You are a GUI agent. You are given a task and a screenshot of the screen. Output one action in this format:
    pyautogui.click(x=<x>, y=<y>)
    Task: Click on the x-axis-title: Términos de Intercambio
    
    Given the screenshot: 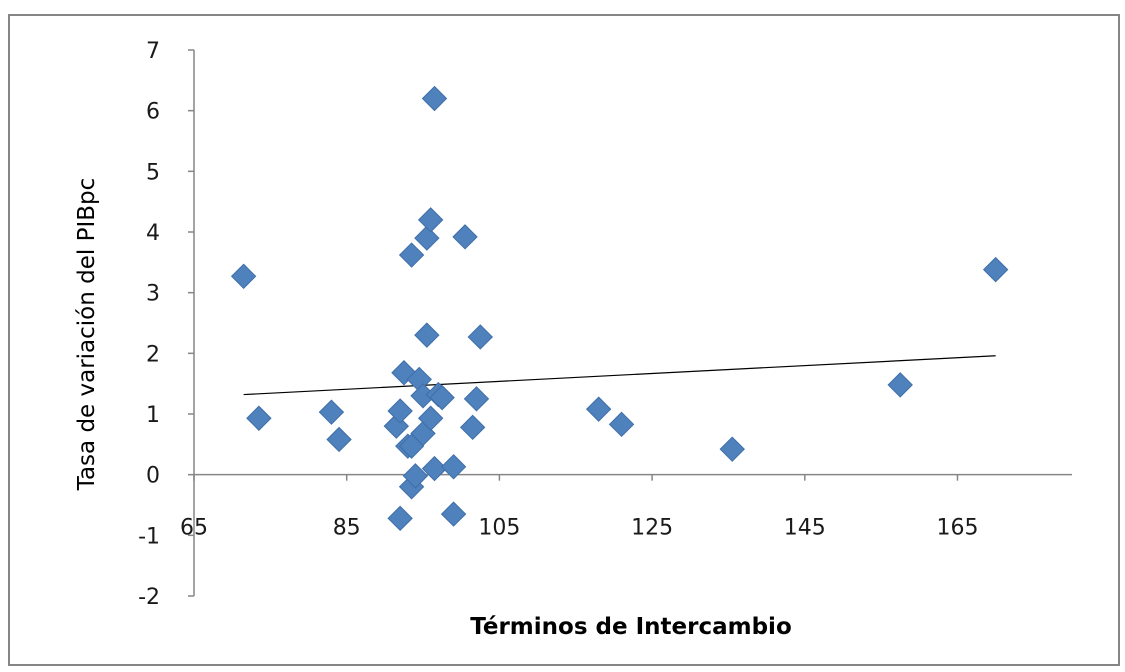 What is the action you would take?
    pyautogui.click(x=631, y=627)
    